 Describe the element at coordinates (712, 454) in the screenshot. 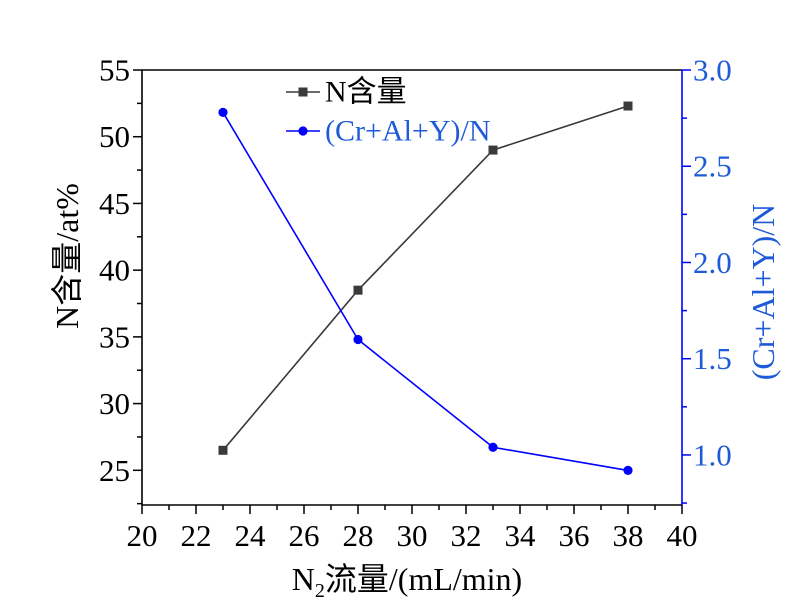

I see `y-right-tick-label: 1.0` at that location.